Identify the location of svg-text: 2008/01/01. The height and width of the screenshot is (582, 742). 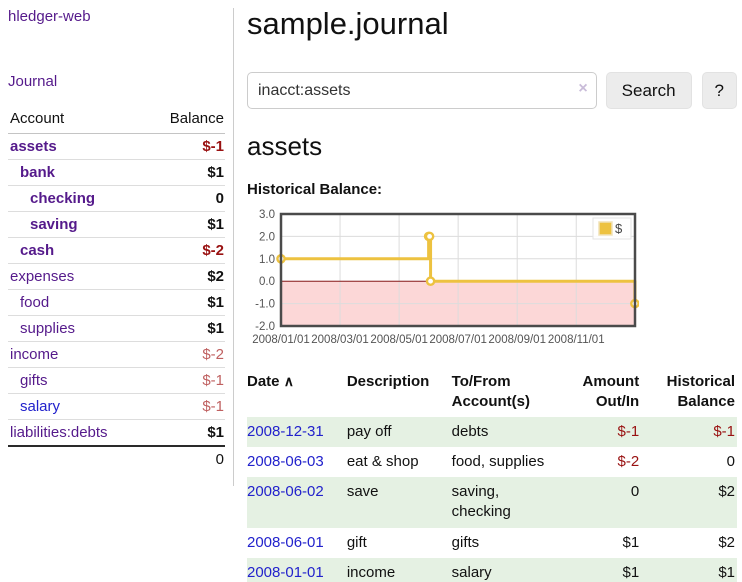
(281, 340).